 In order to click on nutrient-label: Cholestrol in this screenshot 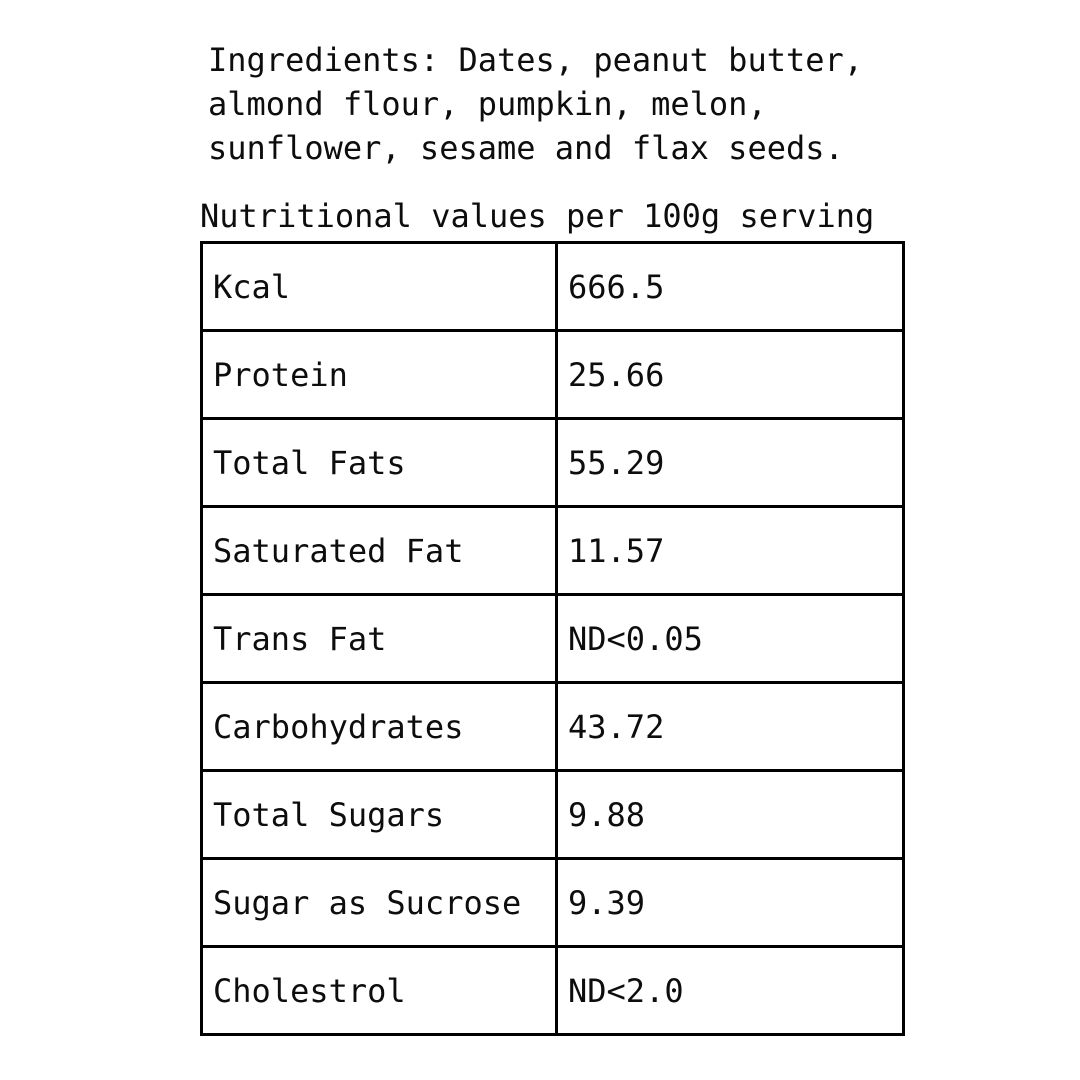, I will do `click(379, 990)`.